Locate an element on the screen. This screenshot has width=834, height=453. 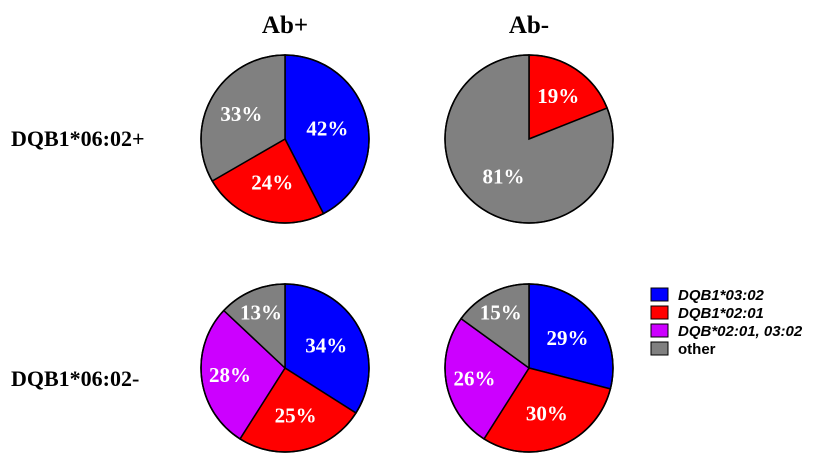
row-label-dqb1-0602-neg: DQB1*06:02- is located at coordinates (75, 378).